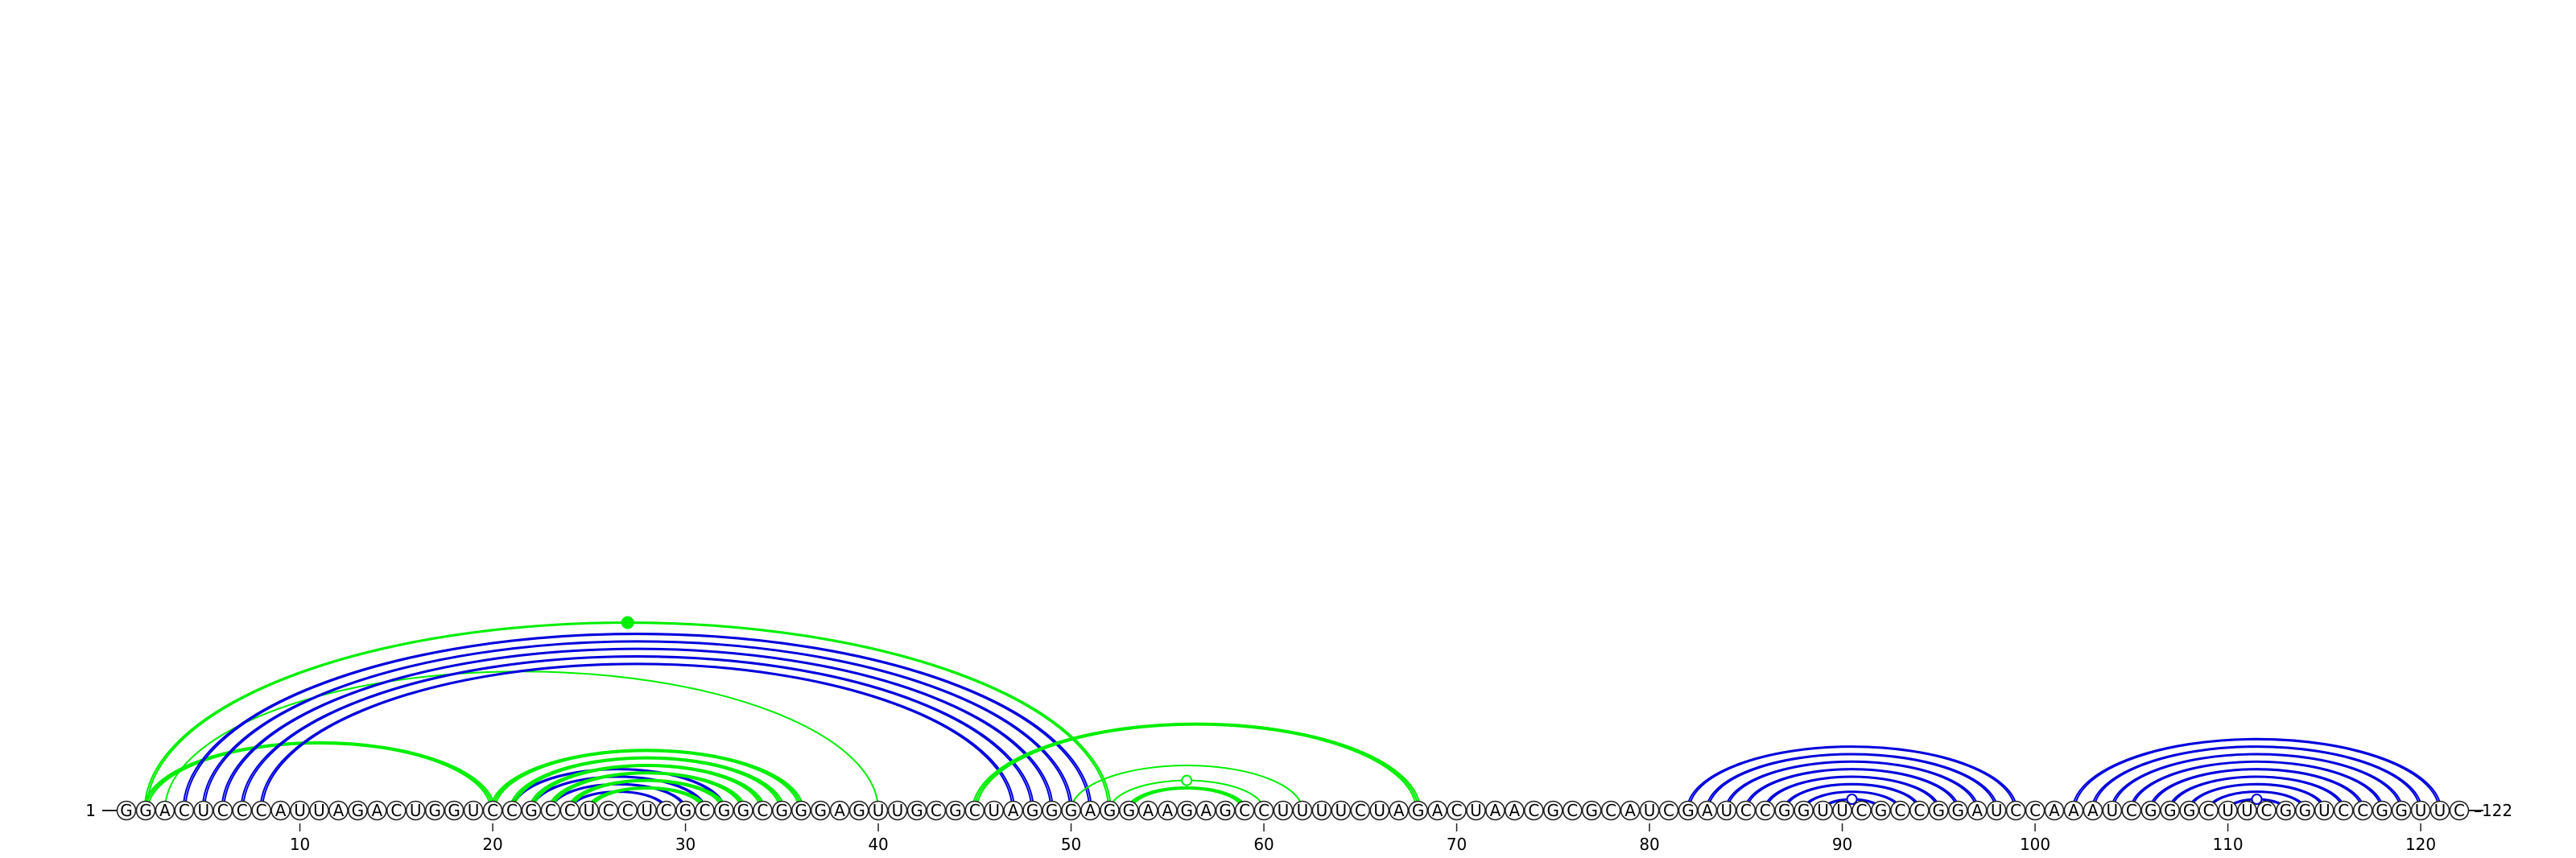 The height and width of the screenshot is (858, 2576). What do you see at coordinates (2227, 845) in the screenshot?
I see `tick-label: 110` at bounding box center [2227, 845].